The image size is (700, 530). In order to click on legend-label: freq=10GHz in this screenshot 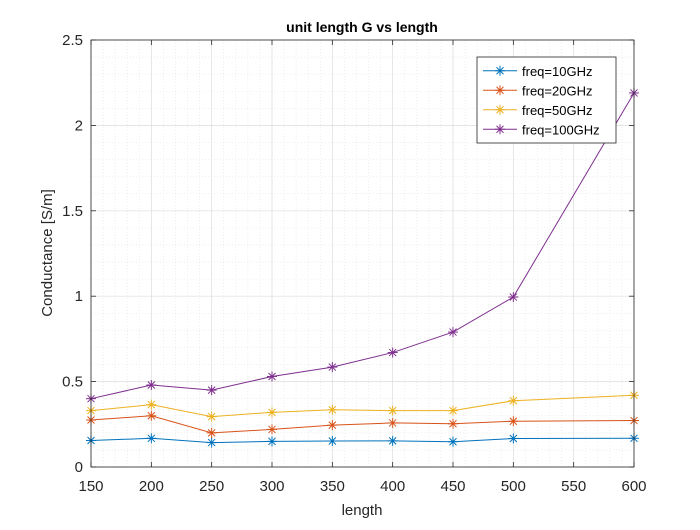, I will do `click(557, 71)`.